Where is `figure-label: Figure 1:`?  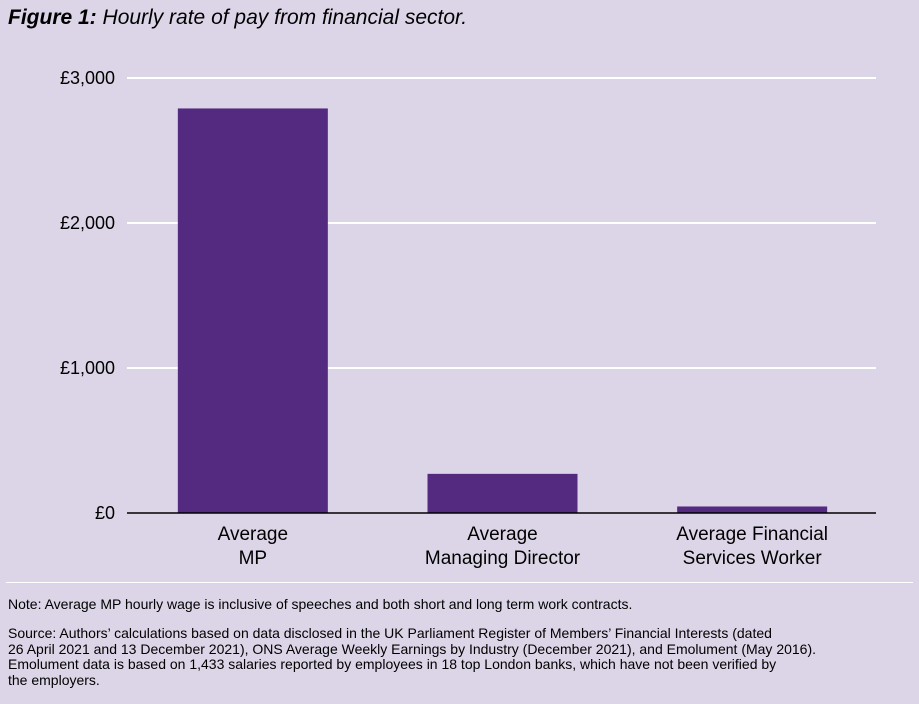
figure-label: Figure 1: is located at coordinates (52, 17).